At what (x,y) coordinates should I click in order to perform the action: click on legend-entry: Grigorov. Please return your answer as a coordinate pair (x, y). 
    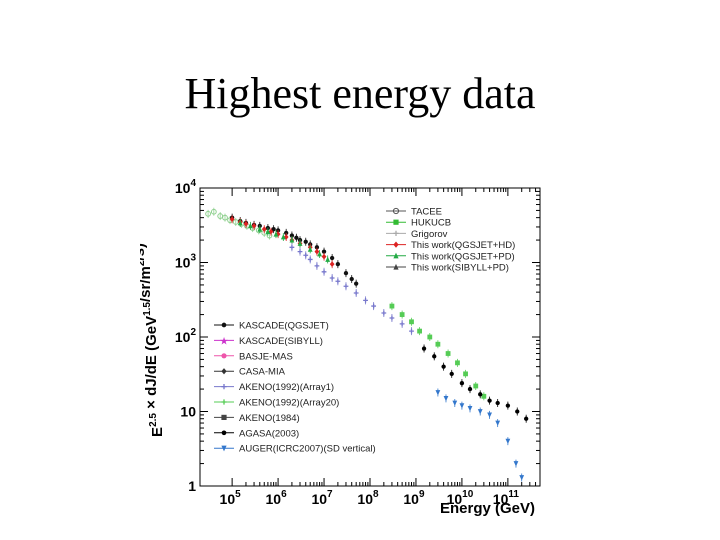
    Looking at the image, I should click on (417, 234).